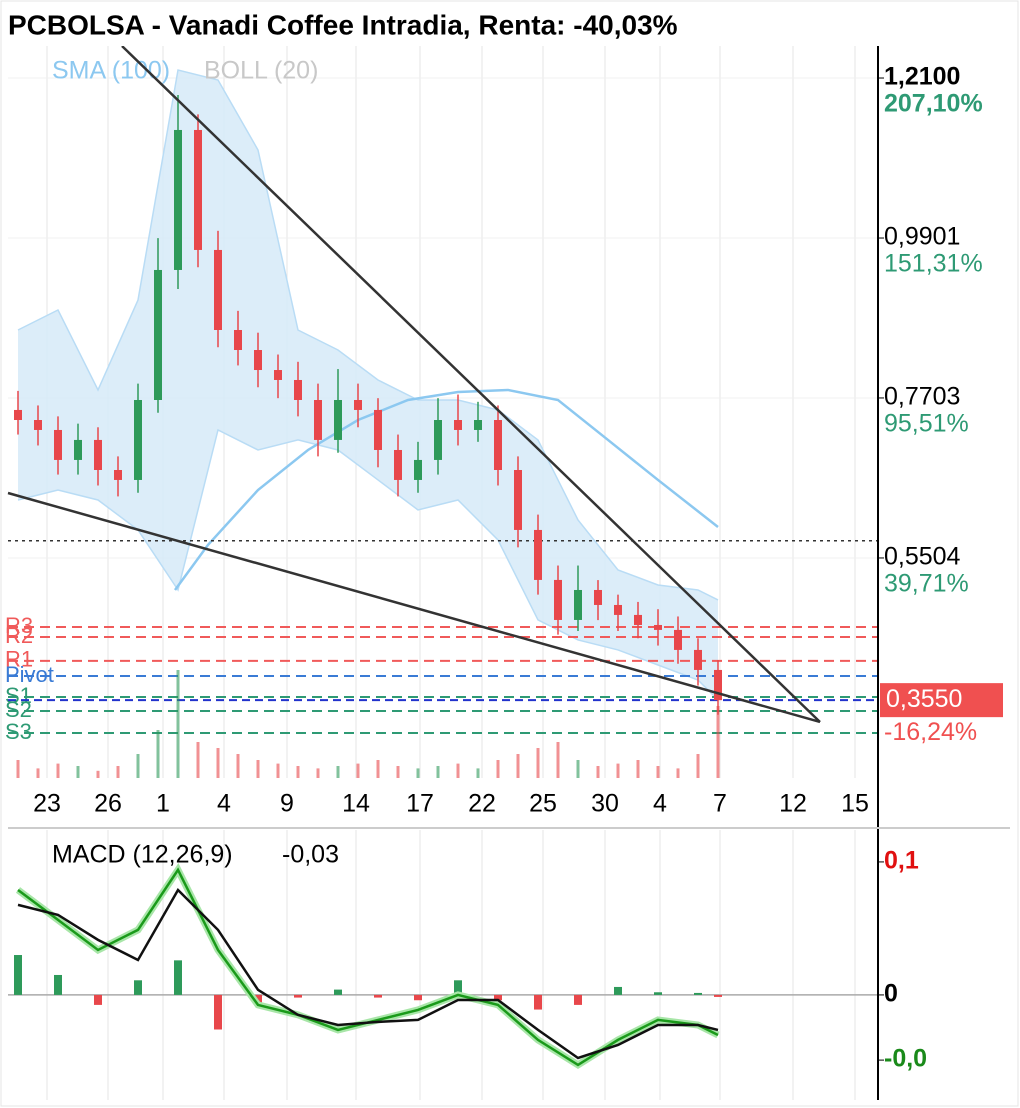  What do you see at coordinates (111, 71) in the screenshot?
I see `legend-entry: SMA (100)` at bounding box center [111, 71].